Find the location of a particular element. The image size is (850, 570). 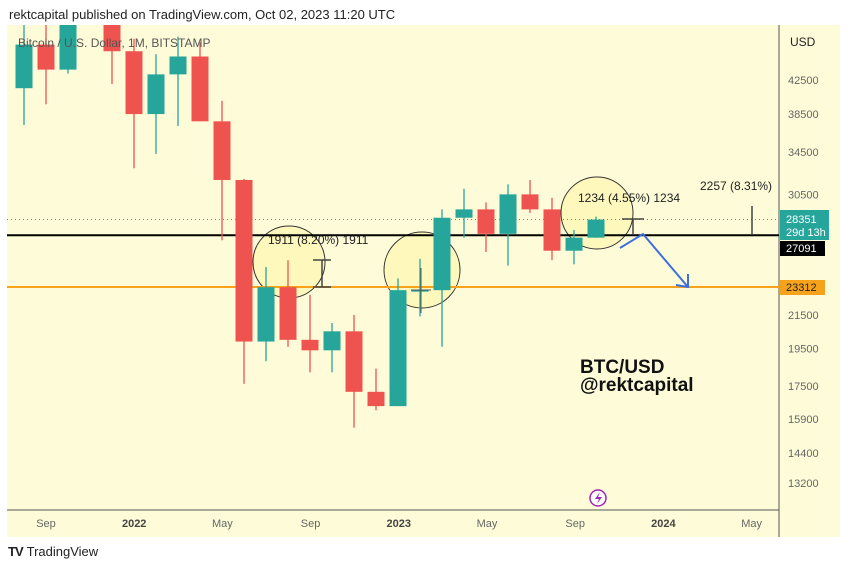

price-tick: 30500 is located at coordinates (803, 195).